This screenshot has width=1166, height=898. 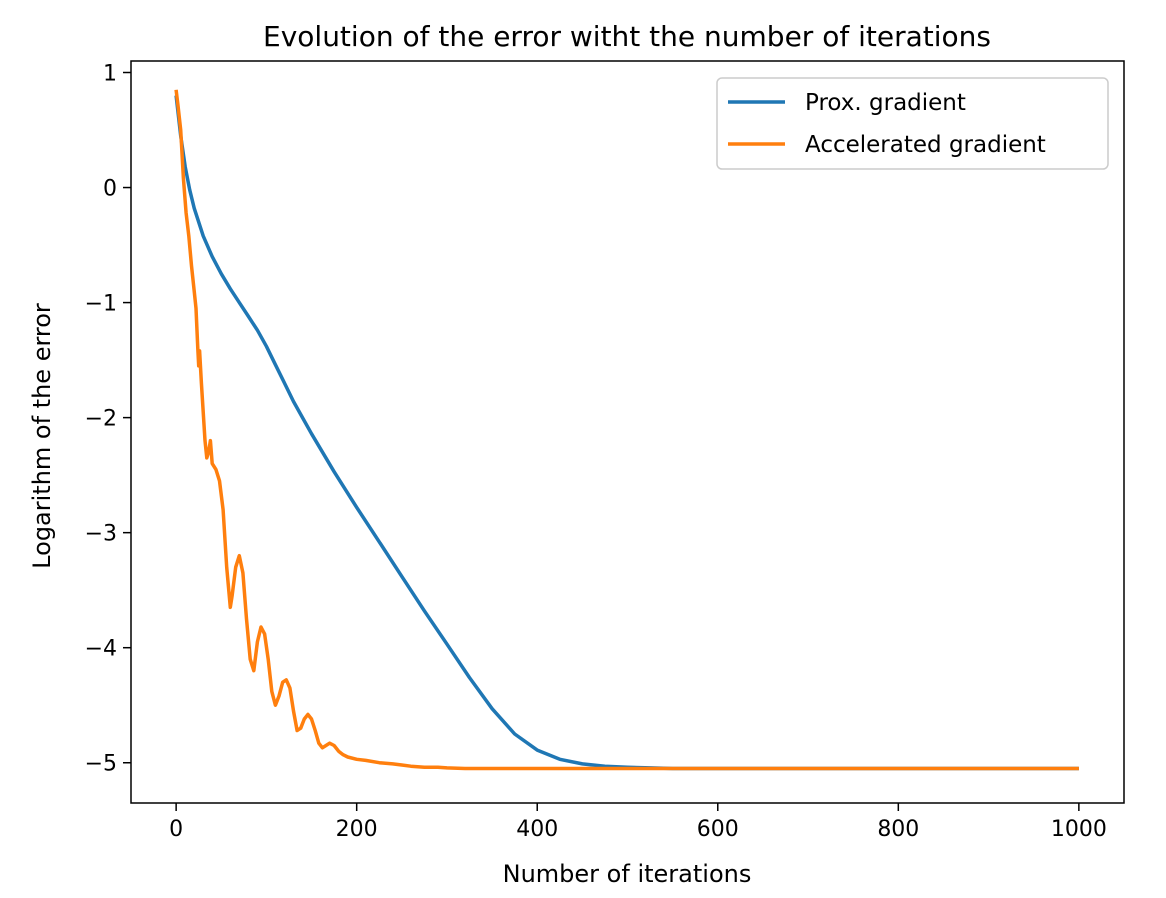 I want to click on x-tick-label: 800, so click(x=898, y=829).